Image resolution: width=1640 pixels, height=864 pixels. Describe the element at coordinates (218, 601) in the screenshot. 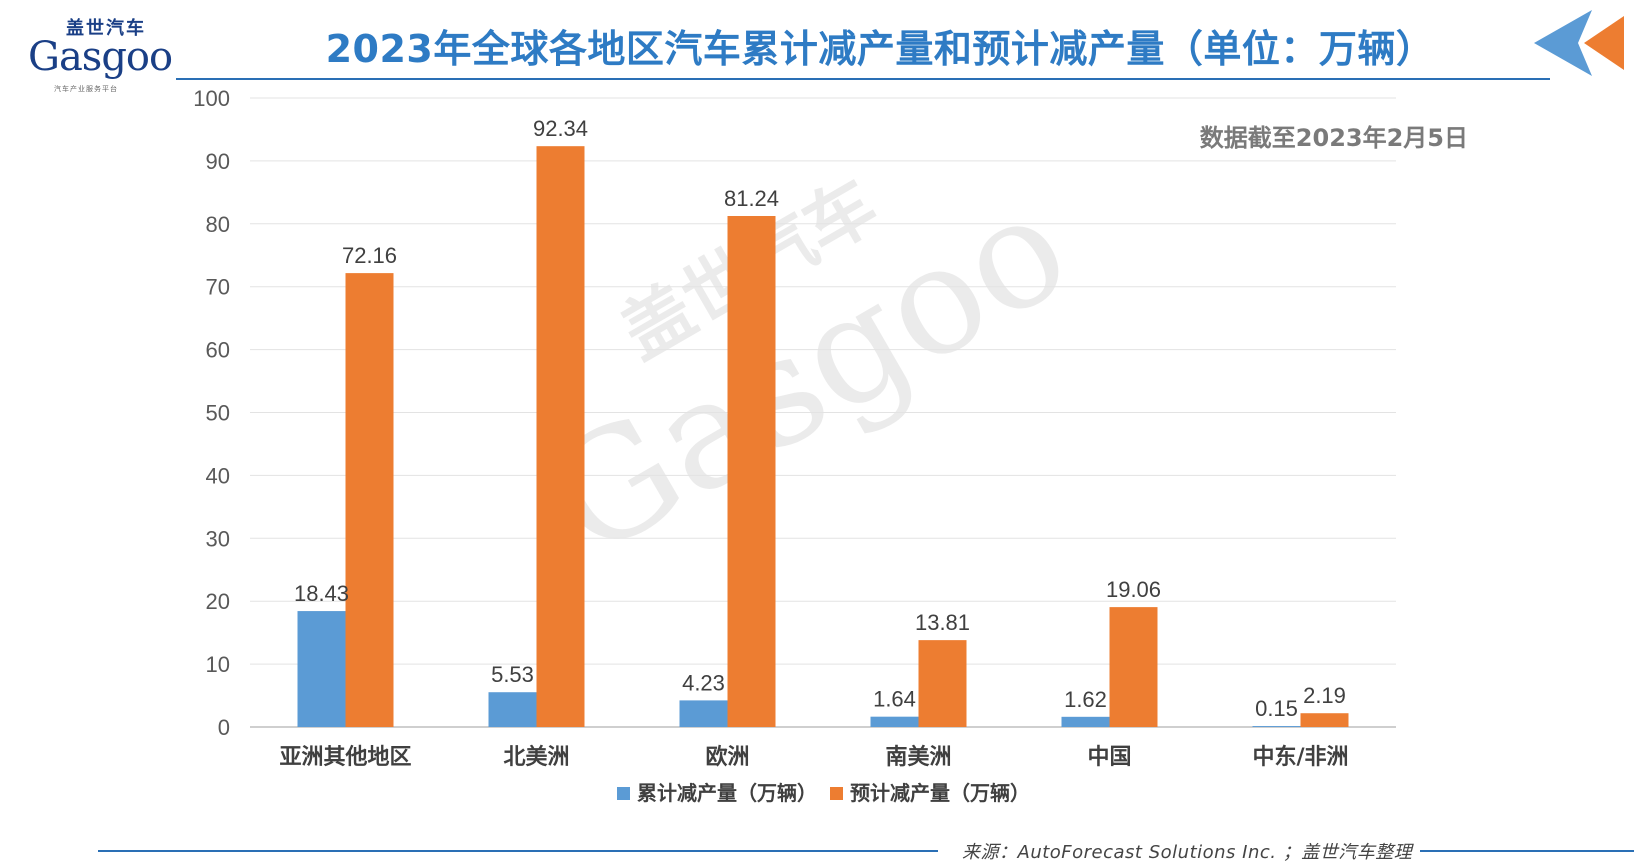

I see `y-tick-label: 20` at that location.